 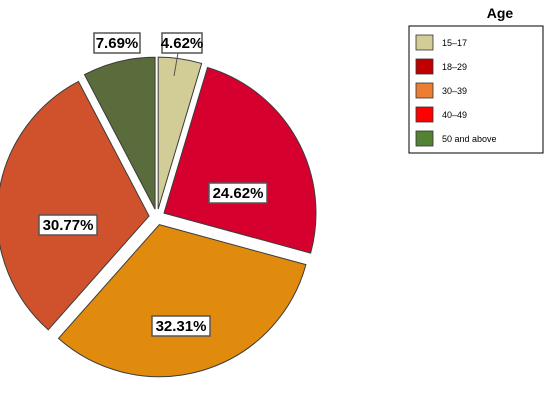 I want to click on slice-label-5: 7.69%, so click(x=117, y=43).